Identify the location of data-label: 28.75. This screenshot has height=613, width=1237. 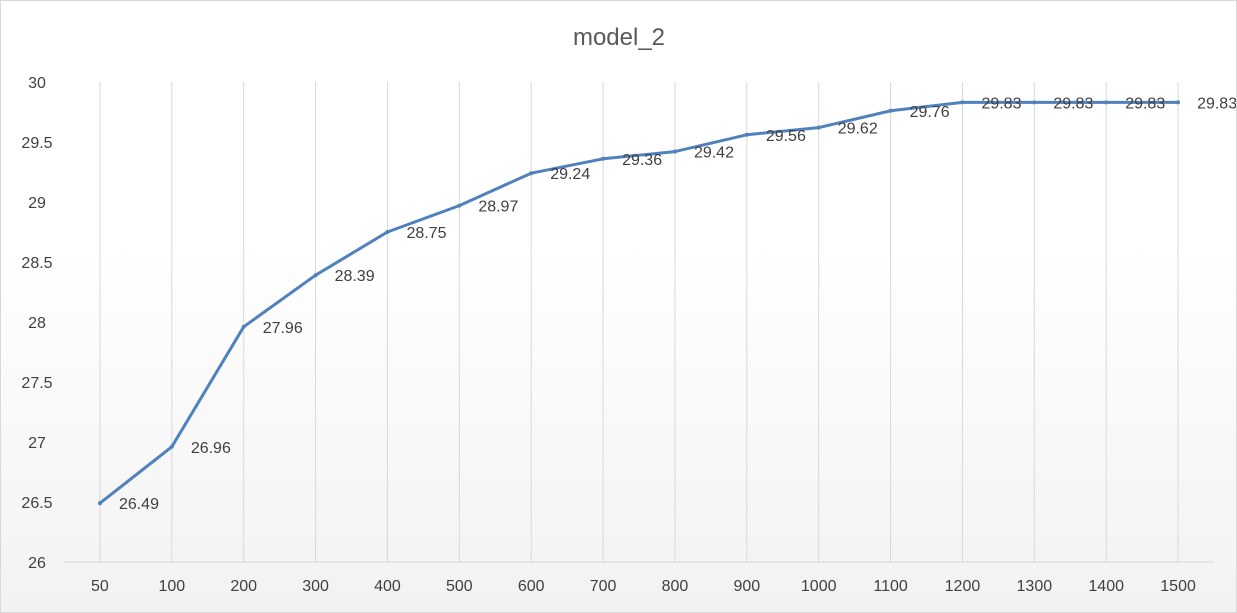
(426, 233).